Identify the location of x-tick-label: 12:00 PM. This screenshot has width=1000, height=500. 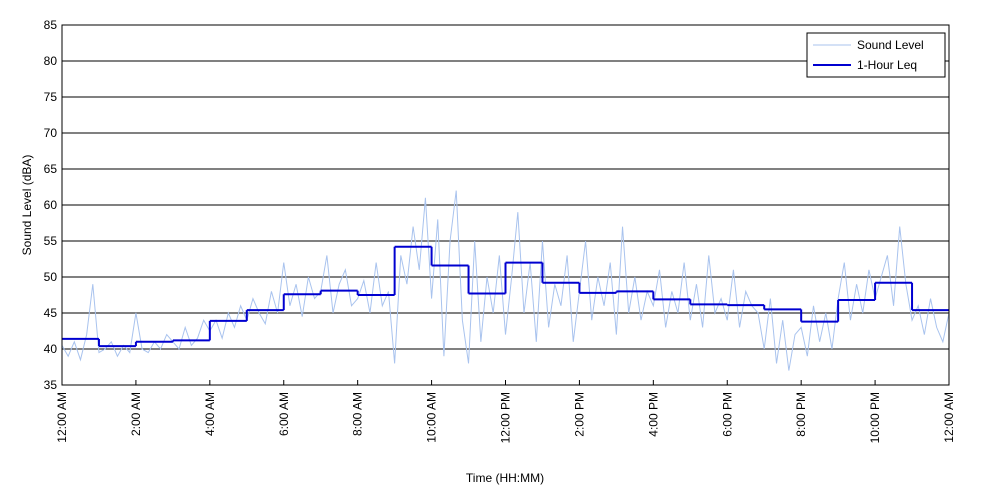
(506, 417).